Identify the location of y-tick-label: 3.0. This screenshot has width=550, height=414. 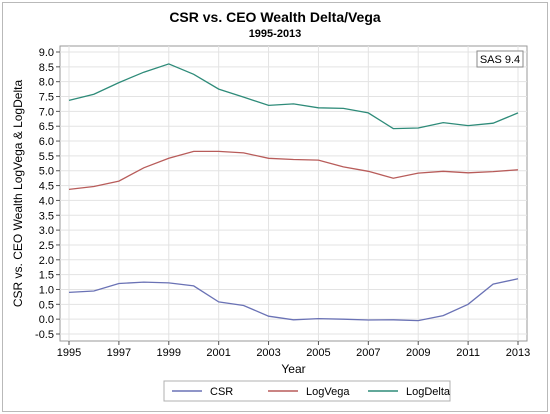
(46, 231).